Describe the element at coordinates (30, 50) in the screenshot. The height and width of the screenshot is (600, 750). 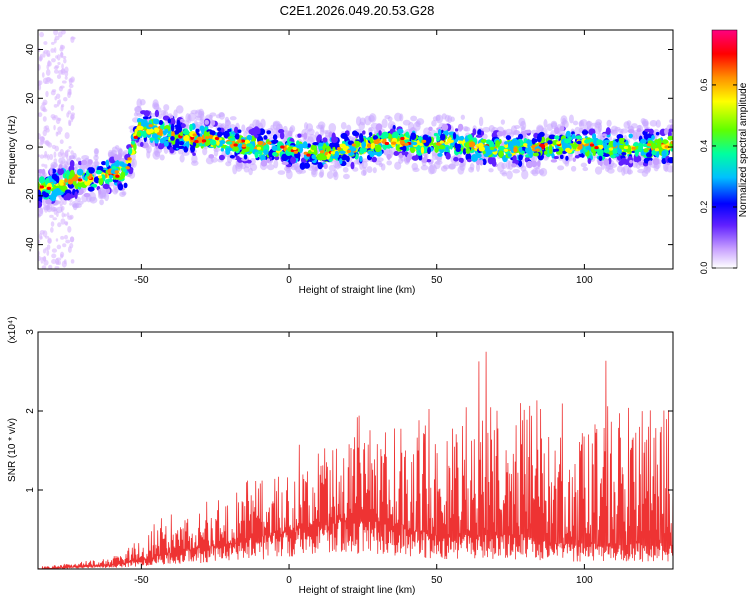
I see `spectrogram-ytick-label: 40` at that location.